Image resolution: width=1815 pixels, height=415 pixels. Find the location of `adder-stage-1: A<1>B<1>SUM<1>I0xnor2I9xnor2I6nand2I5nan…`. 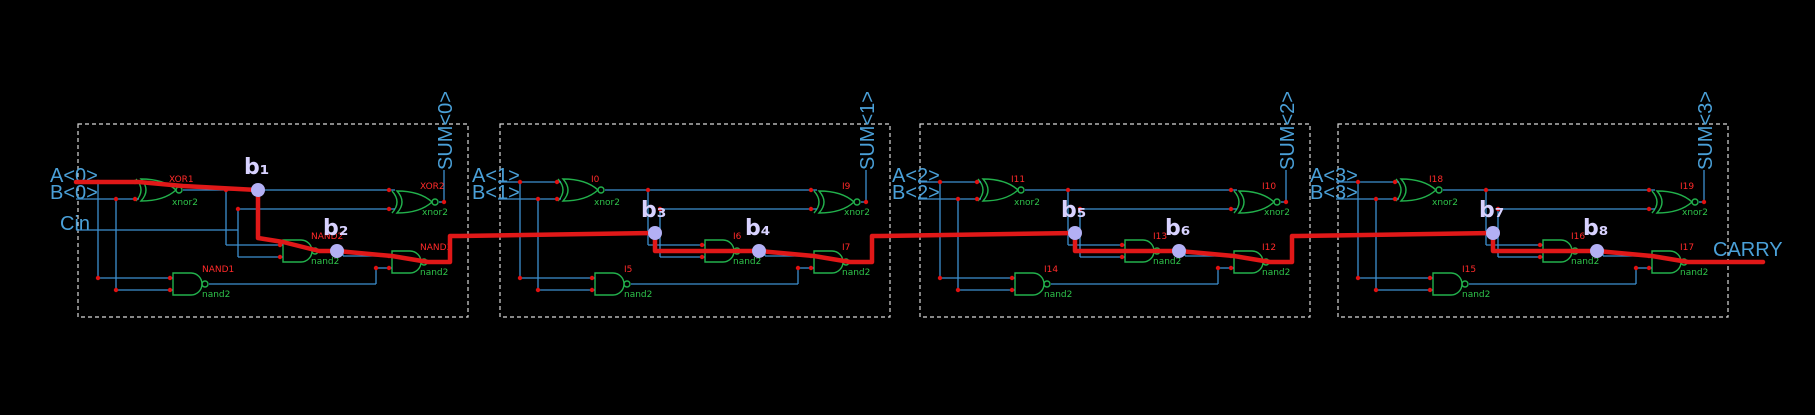

adder-stage-1: A<1>B<1>SUM<1>I0xnor2I9xnor2I6nand2I5nan… is located at coordinates (681, 204).